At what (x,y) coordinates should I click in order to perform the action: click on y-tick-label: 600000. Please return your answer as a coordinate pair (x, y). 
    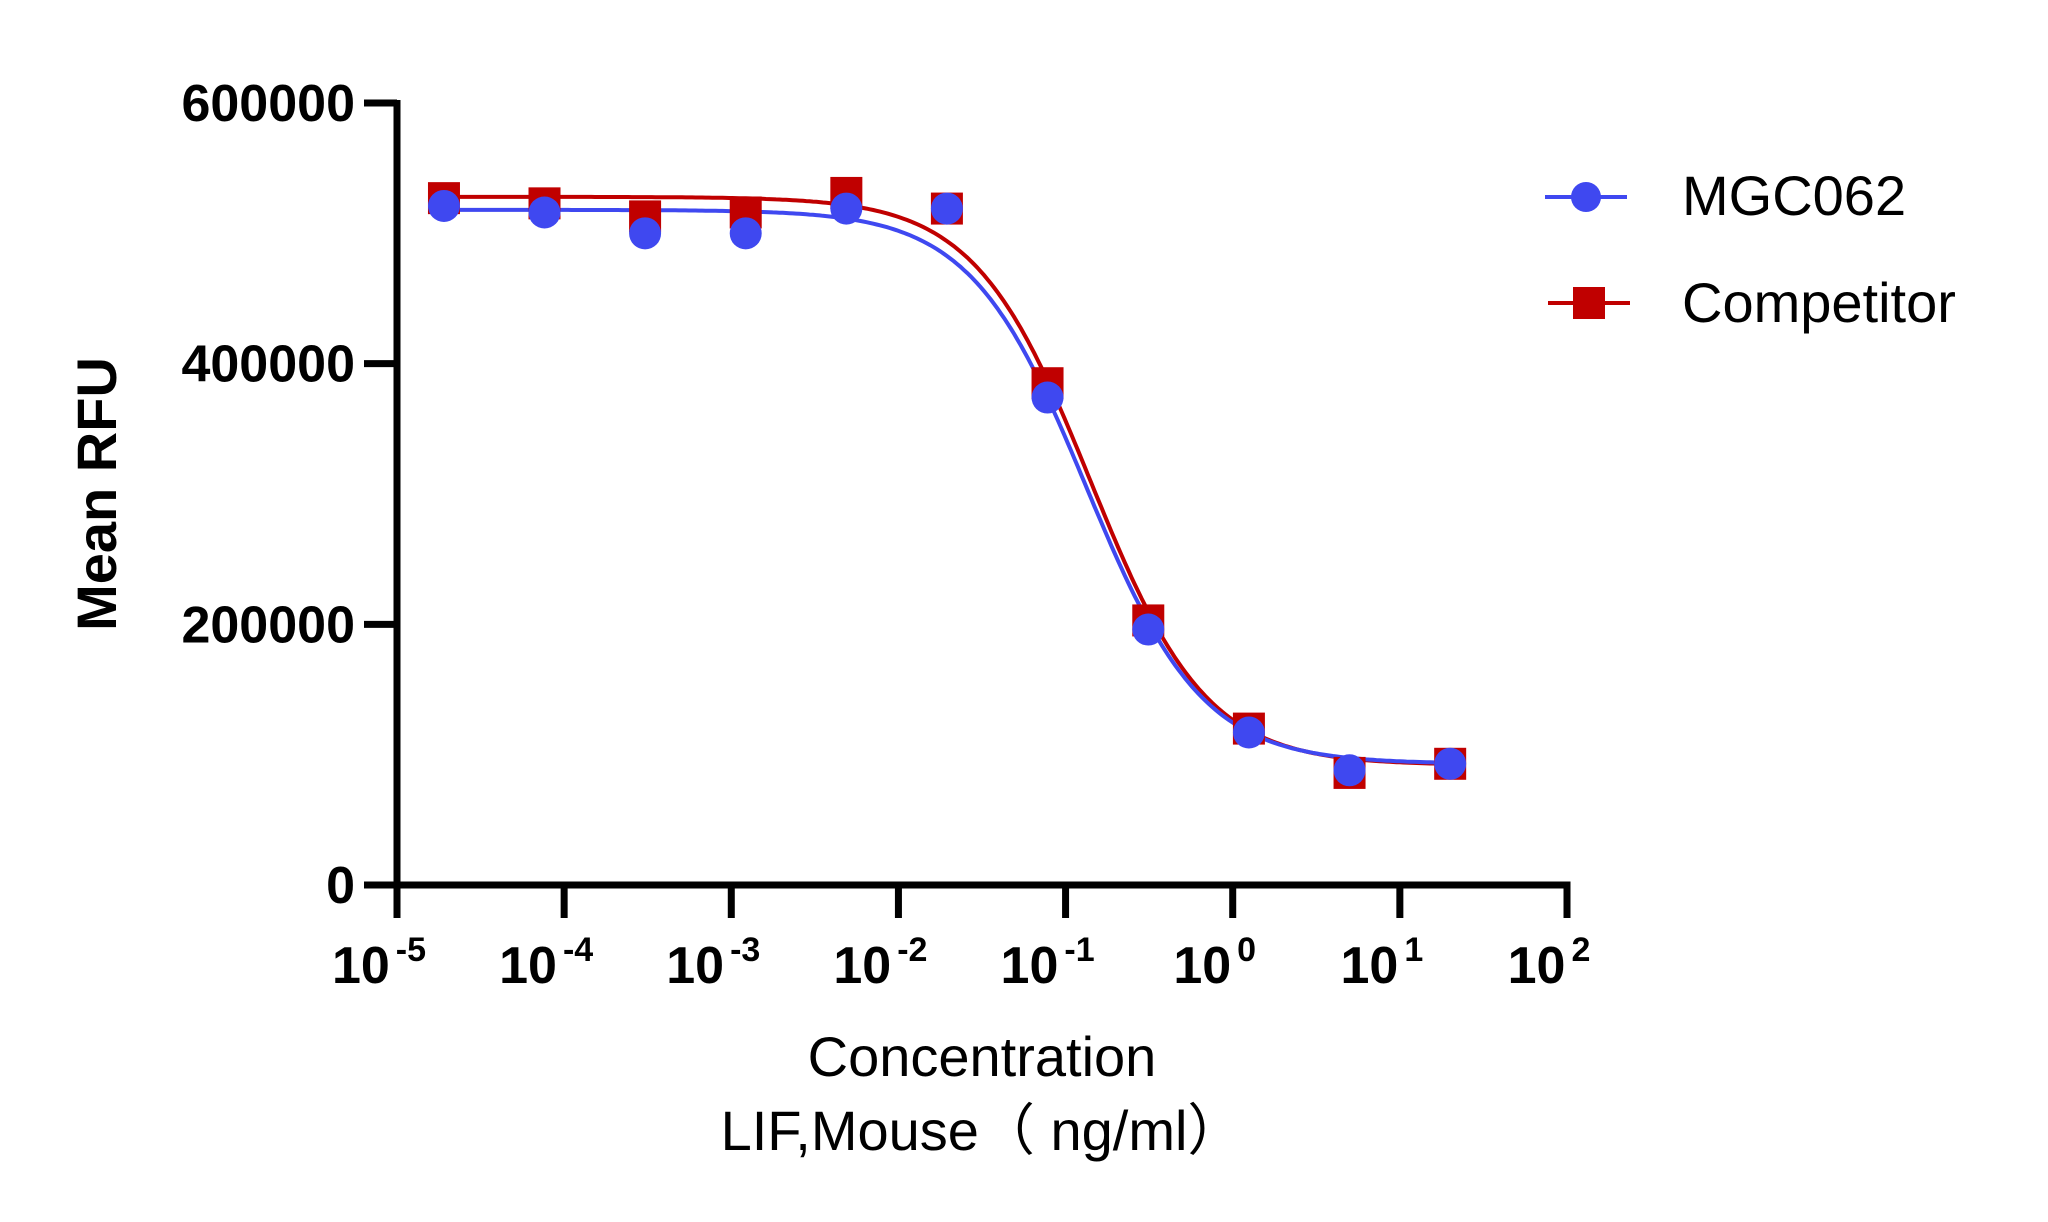
    Looking at the image, I should click on (268, 104).